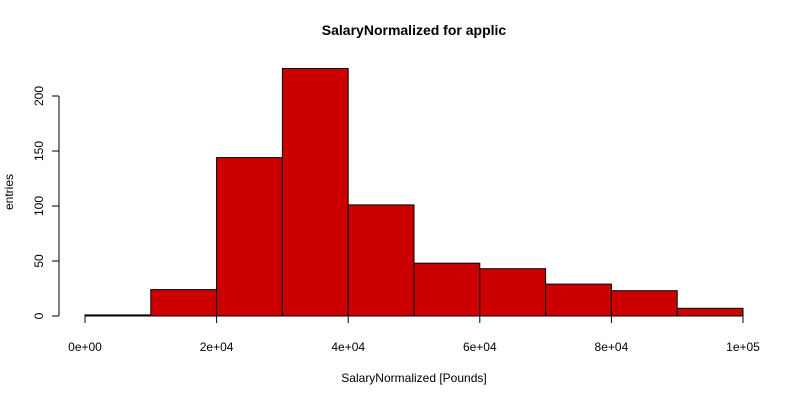 The height and width of the screenshot is (400, 800). Describe the element at coordinates (217, 347) in the screenshot. I see `x-tick-label-1: 2e+04` at that location.